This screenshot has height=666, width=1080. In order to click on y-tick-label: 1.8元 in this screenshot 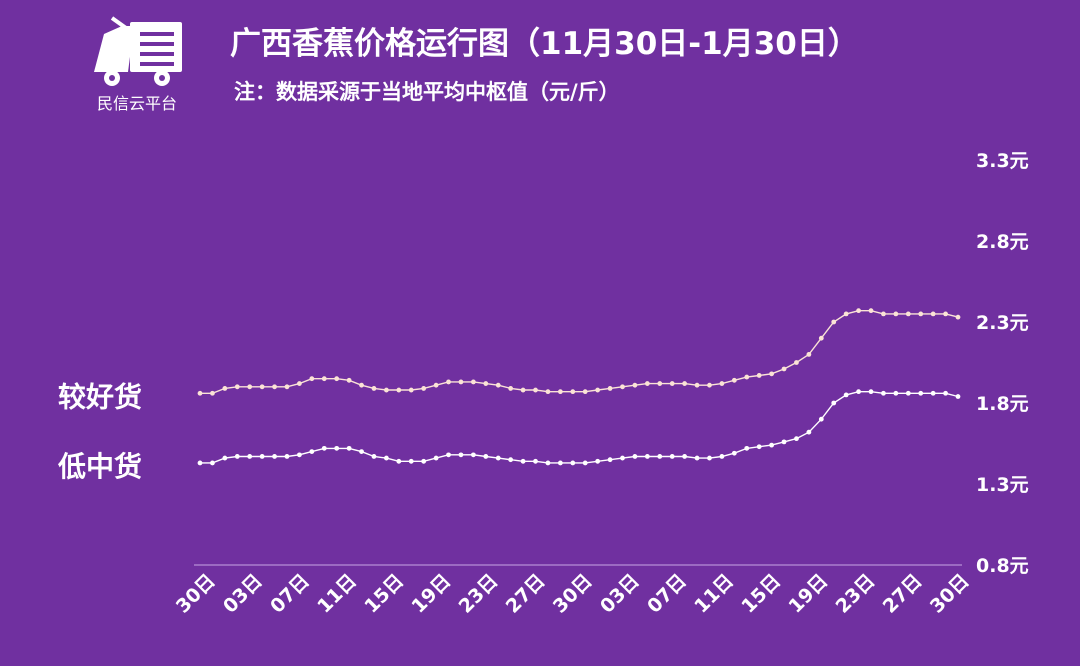, I will do `click(1002, 404)`.